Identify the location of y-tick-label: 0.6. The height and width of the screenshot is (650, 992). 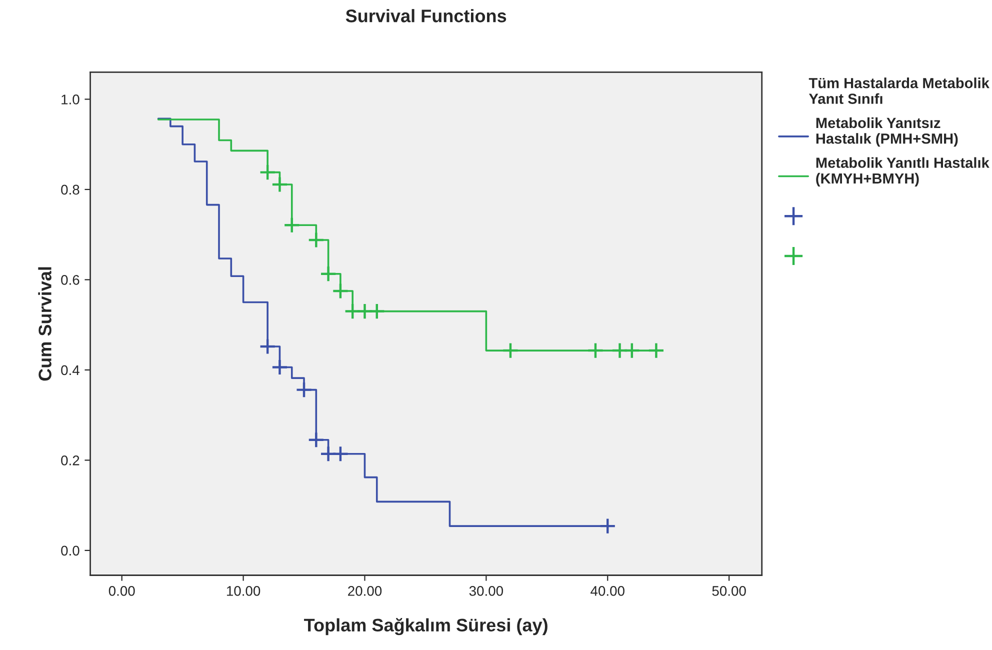
(70, 280).